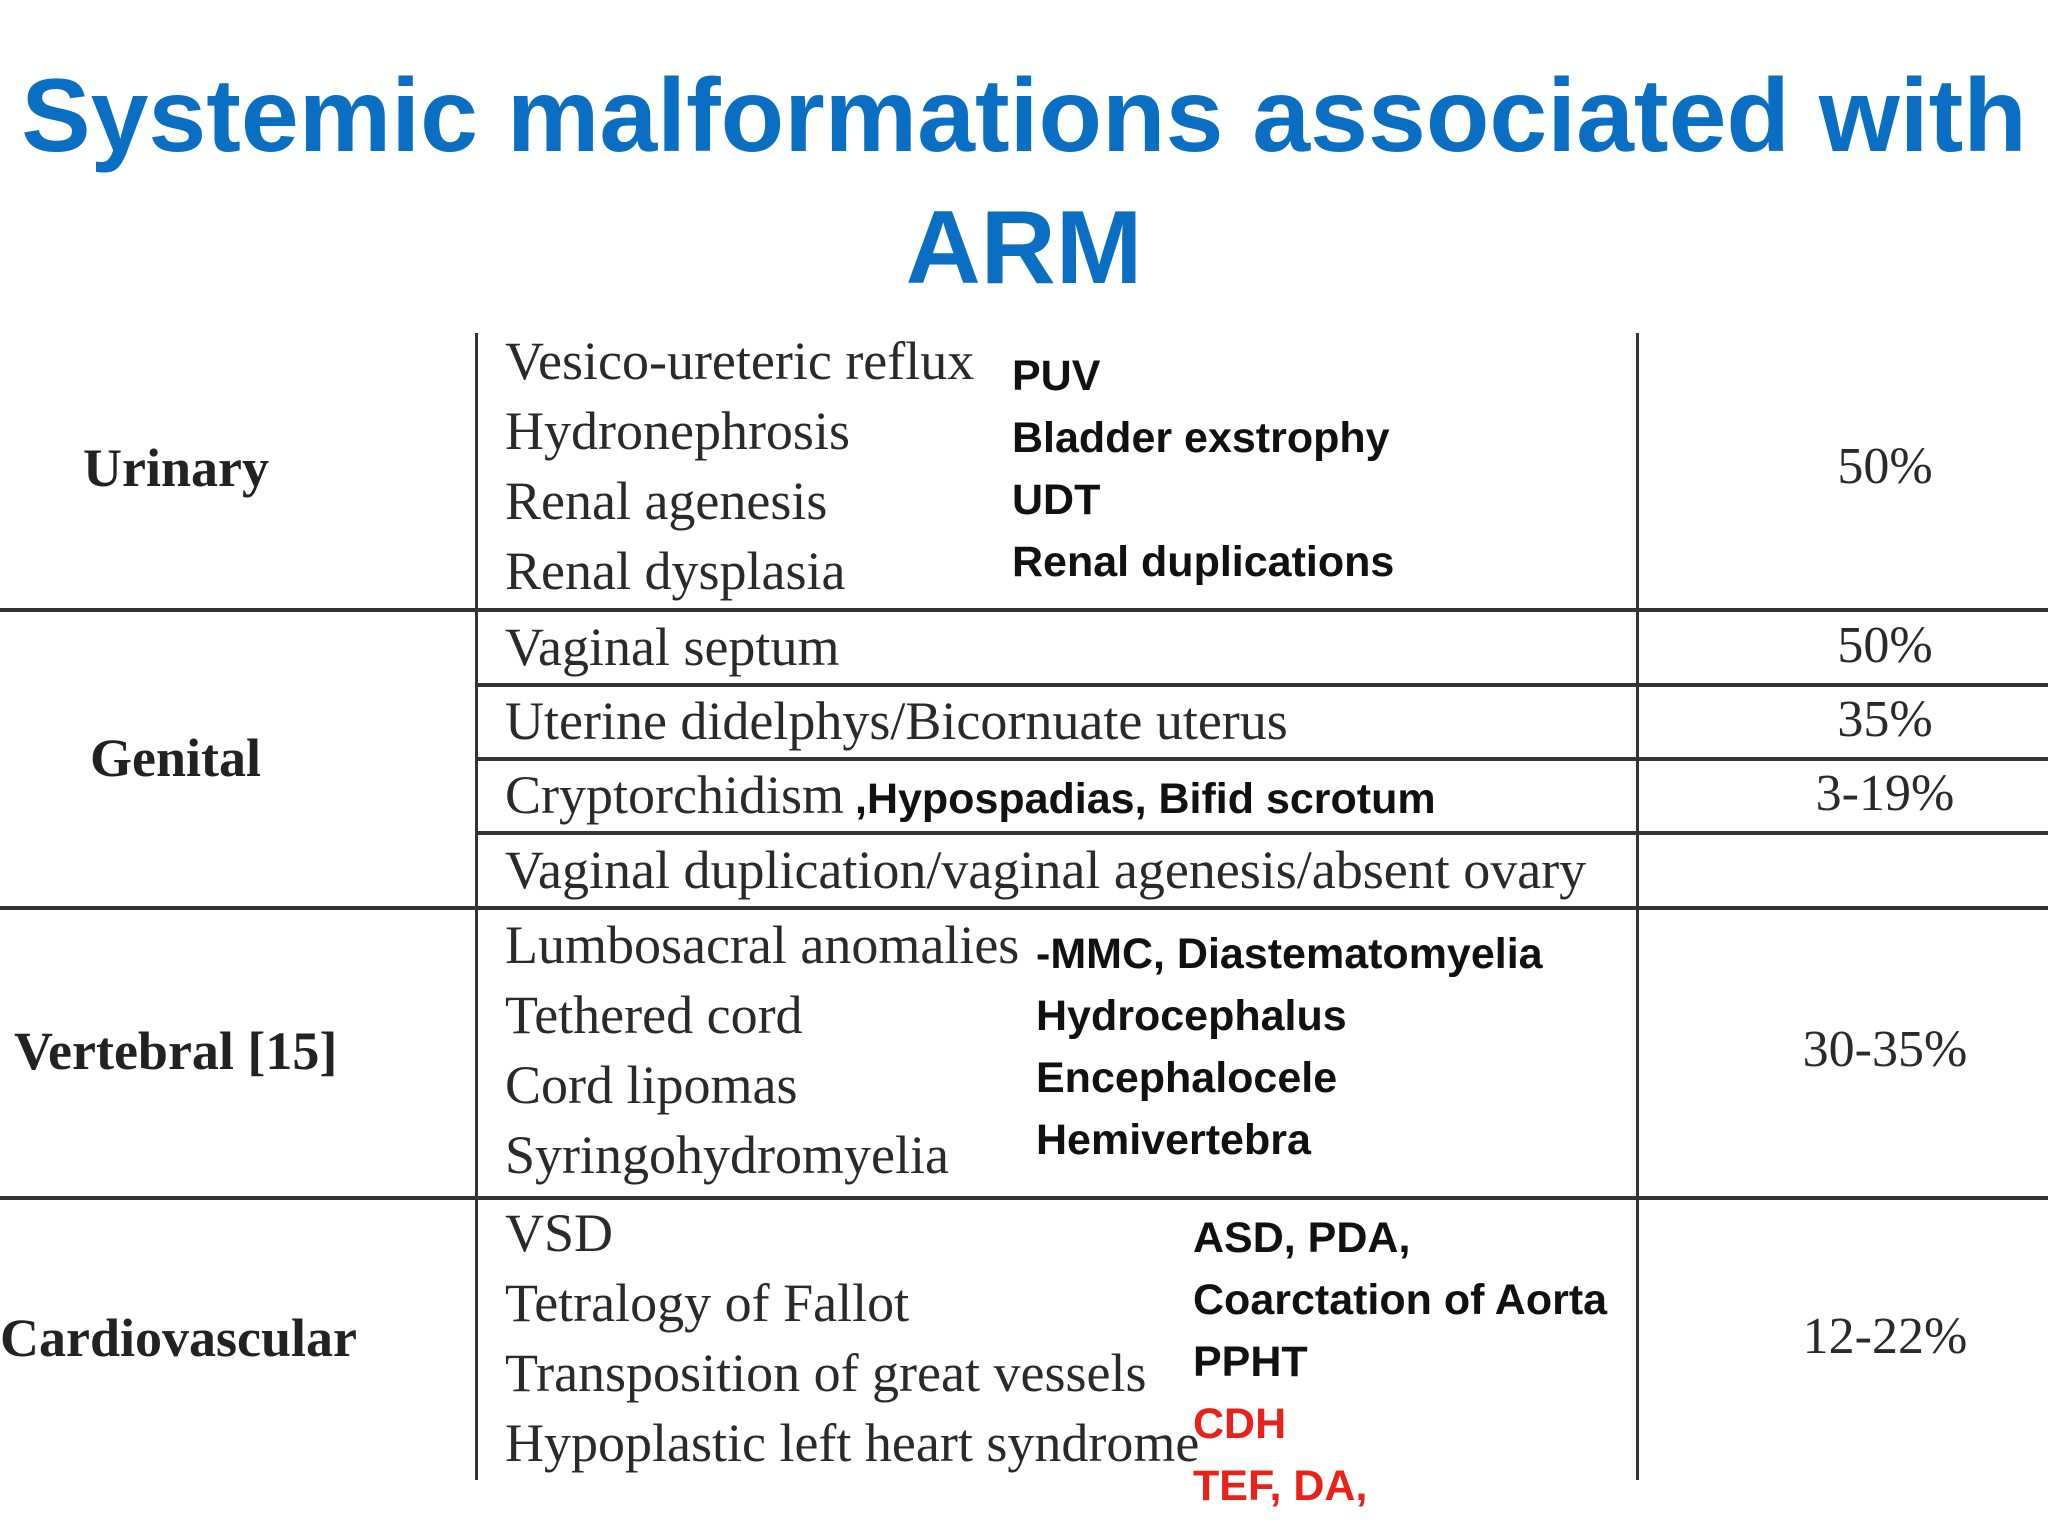 Image resolution: width=2048 pixels, height=1536 pixels. I want to click on row-divider-genital-vertebral, so click(1024, 908).